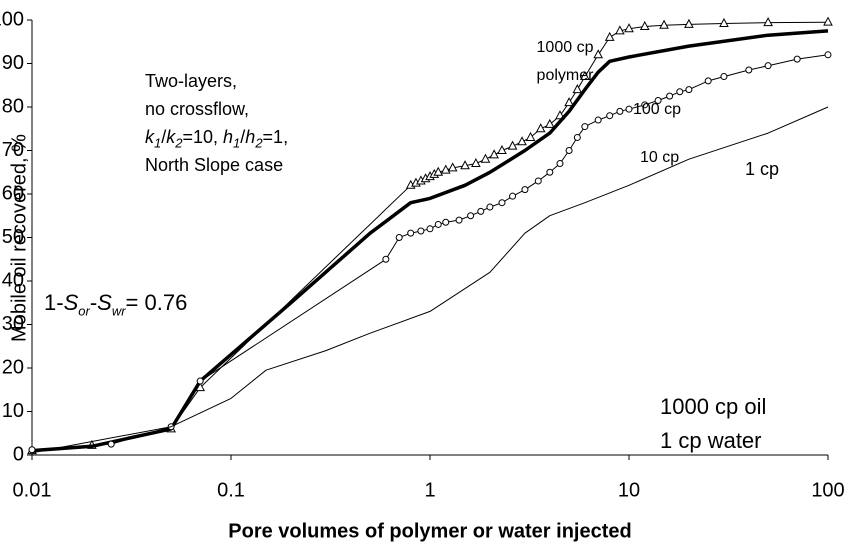 This screenshot has height=552, width=854. I want to click on y-axis-label: Mobile oil recovered, %, so click(19, 238).